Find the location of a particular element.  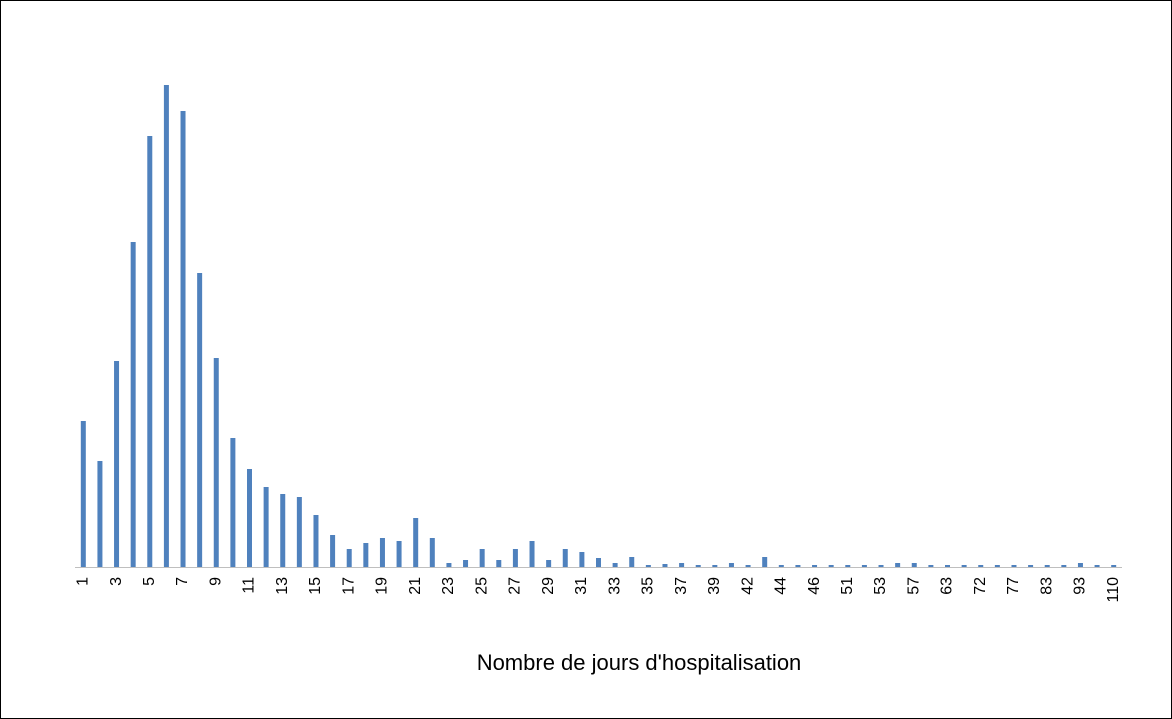

x-tick-label: 46 is located at coordinates (814, 586).